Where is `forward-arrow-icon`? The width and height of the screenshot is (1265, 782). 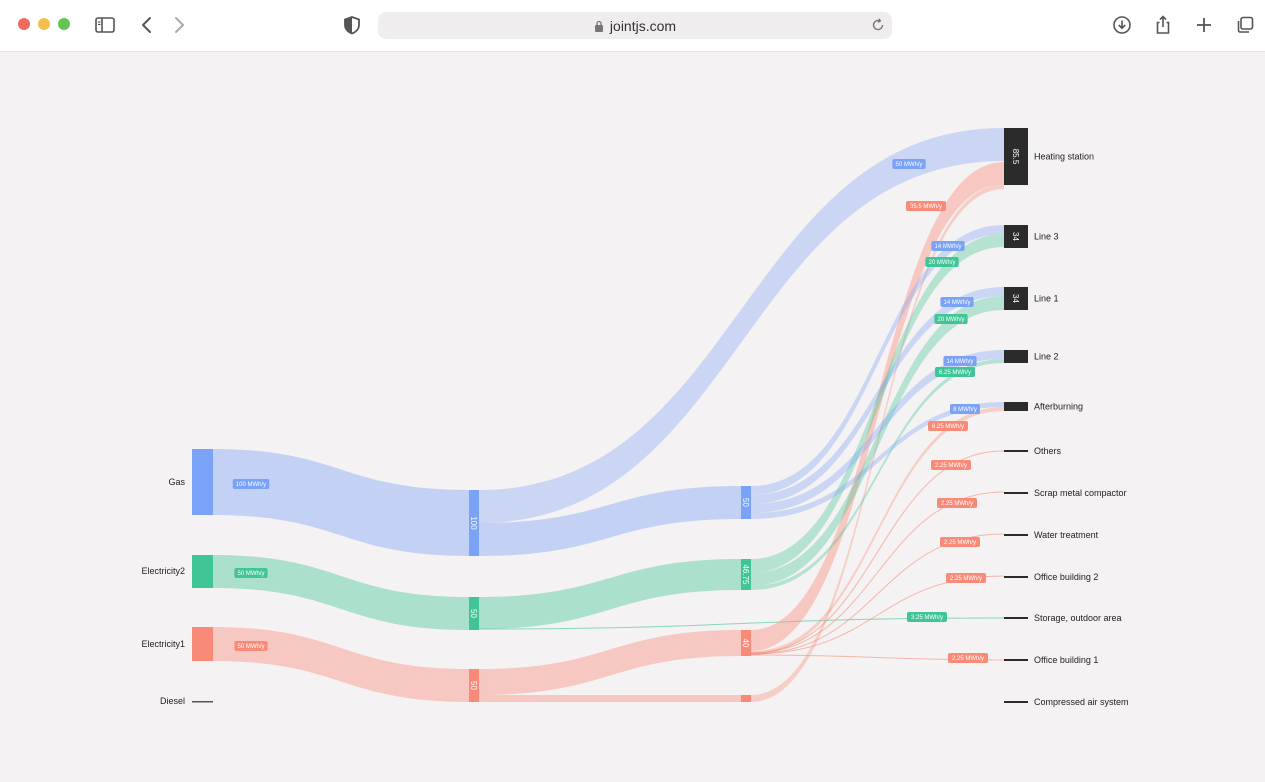 forward-arrow-icon is located at coordinates (179, 25).